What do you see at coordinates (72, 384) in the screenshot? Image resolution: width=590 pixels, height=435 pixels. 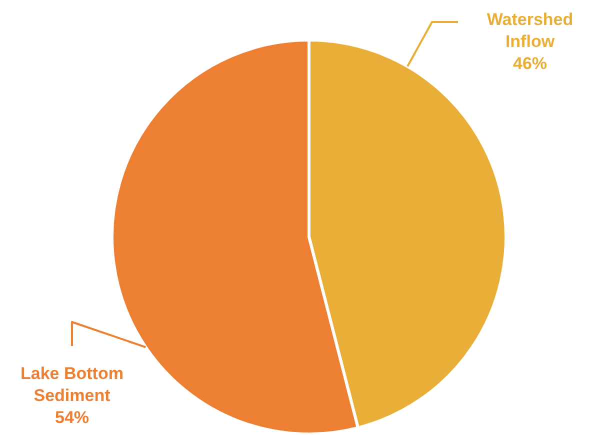 I see `slice-label: Lake Bottom Sediment` at bounding box center [72, 384].